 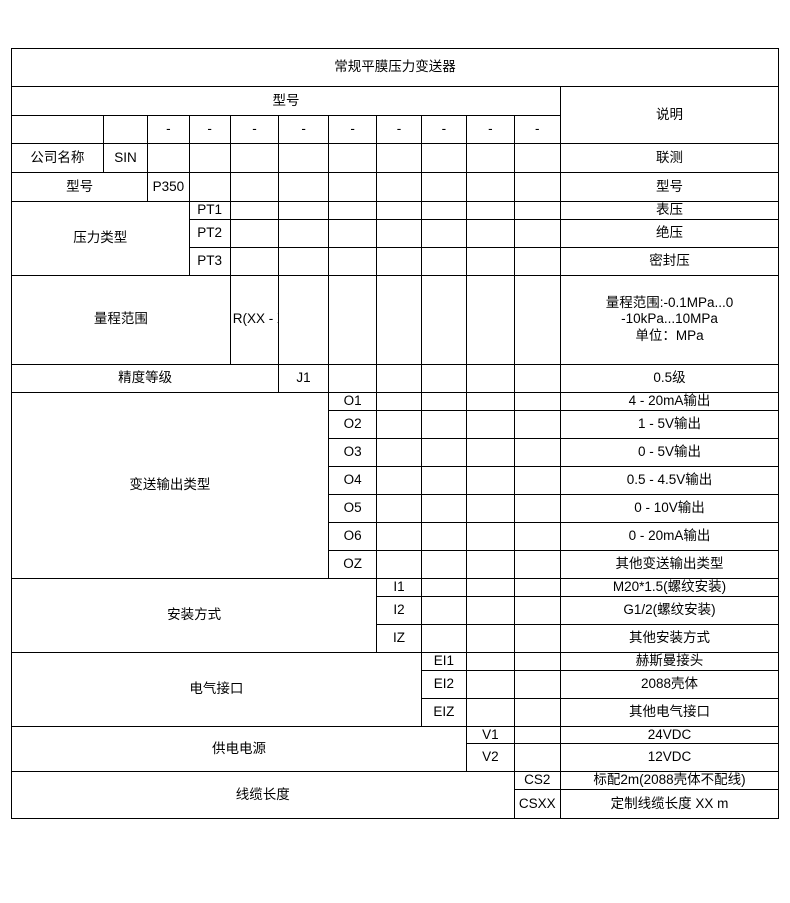 What do you see at coordinates (669, 158) in the screenshot?
I see `description-company-name: 联测` at bounding box center [669, 158].